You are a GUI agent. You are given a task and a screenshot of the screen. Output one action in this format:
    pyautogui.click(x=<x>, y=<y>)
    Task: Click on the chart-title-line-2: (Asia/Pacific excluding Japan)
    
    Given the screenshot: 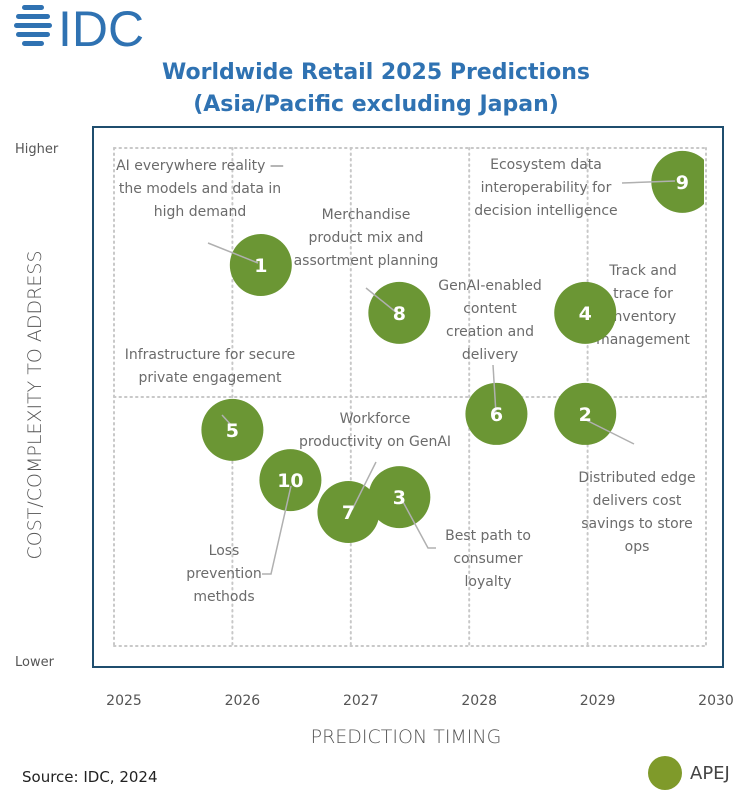 What is the action you would take?
    pyautogui.click(x=376, y=104)
    